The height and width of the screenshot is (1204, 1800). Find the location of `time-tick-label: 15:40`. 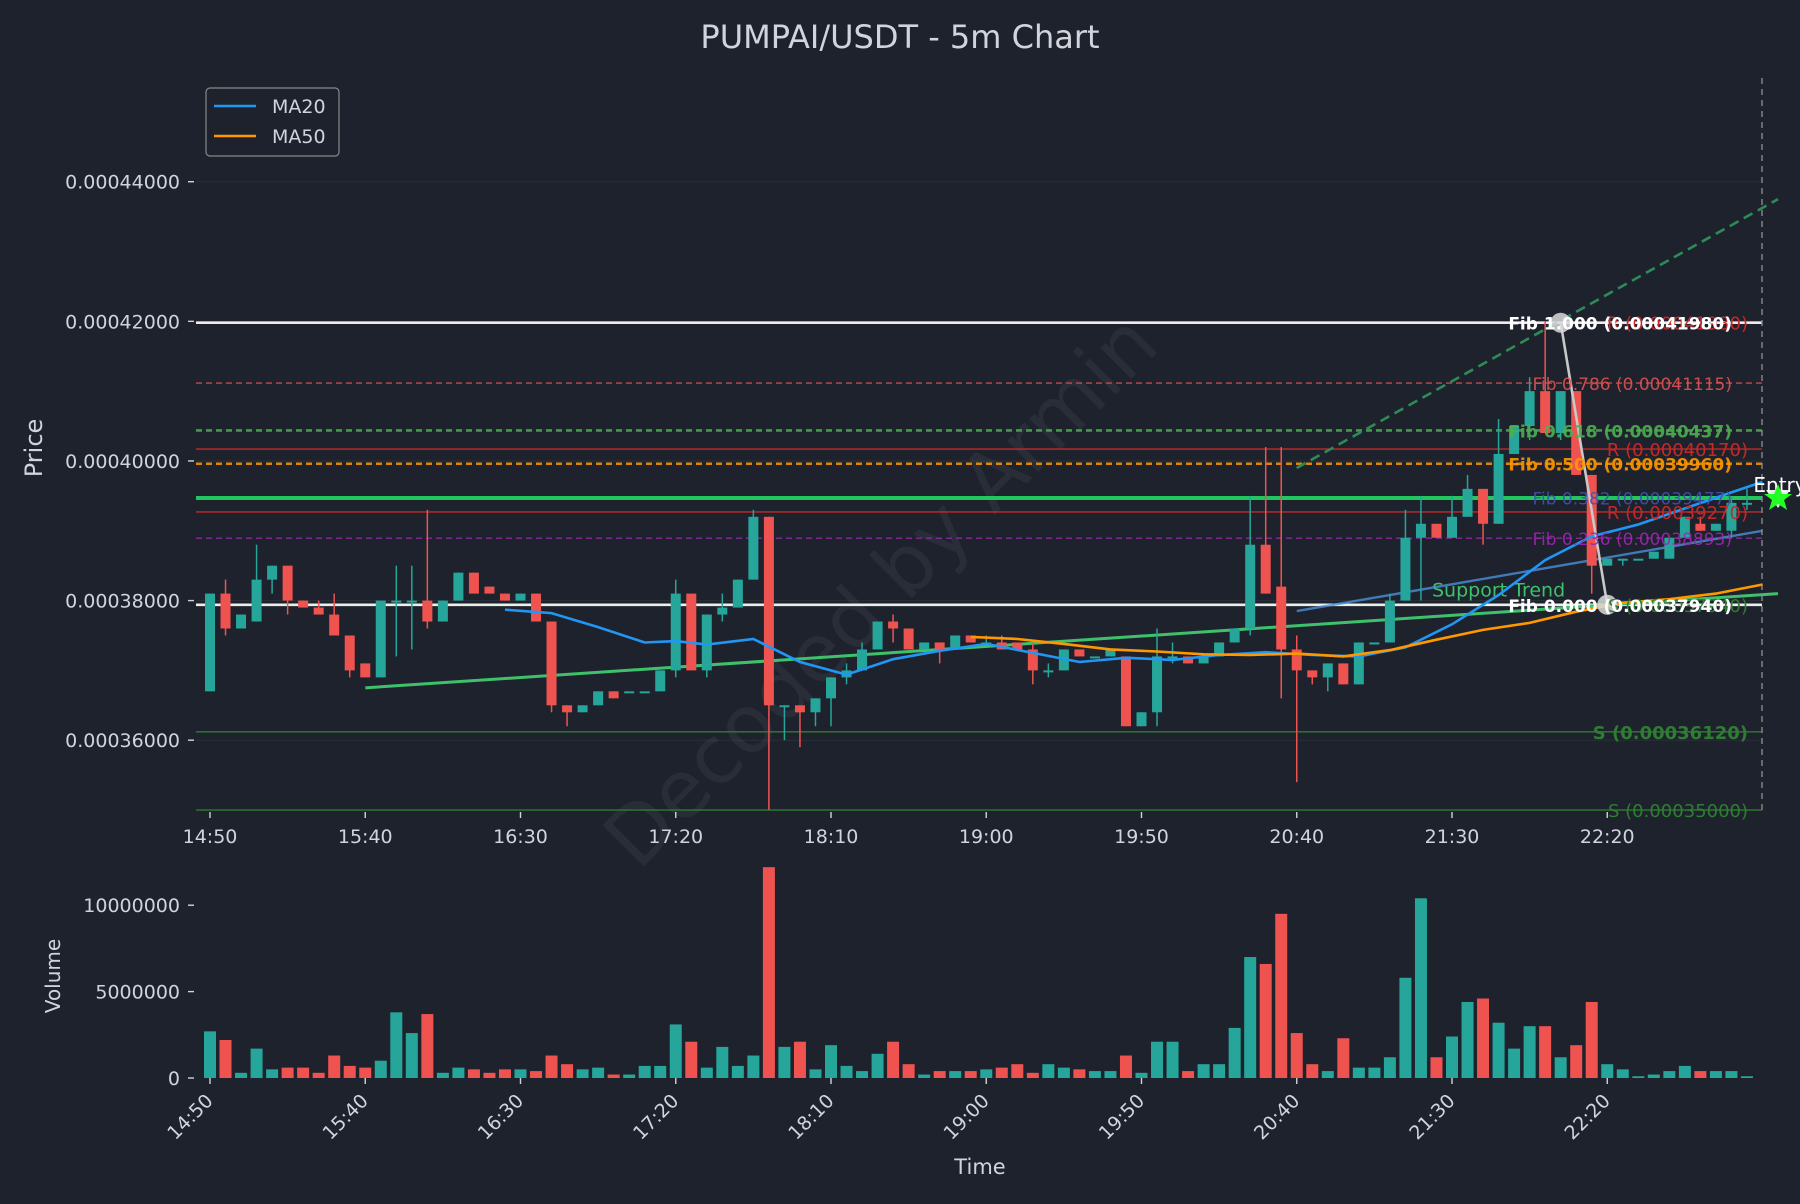

time-tick-label: 15:40 is located at coordinates (365, 837).